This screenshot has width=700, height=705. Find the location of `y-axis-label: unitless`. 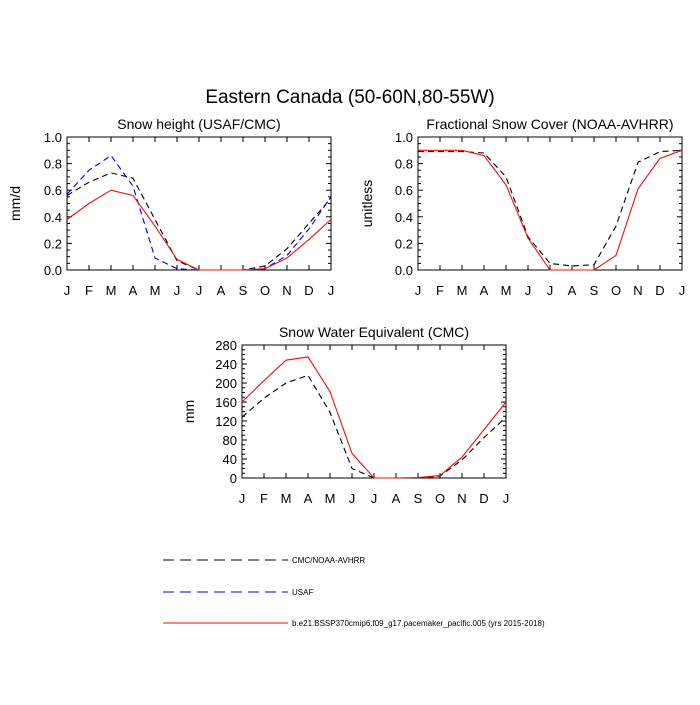

y-axis-label: unitless is located at coordinates (367, 203).